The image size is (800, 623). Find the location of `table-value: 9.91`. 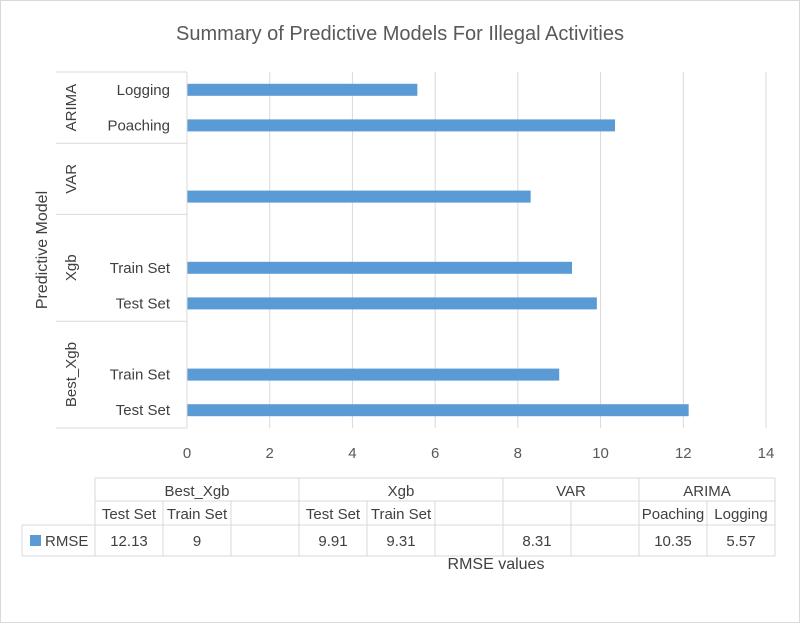

table-value: 9.91 is located at coordinates (332, 541).